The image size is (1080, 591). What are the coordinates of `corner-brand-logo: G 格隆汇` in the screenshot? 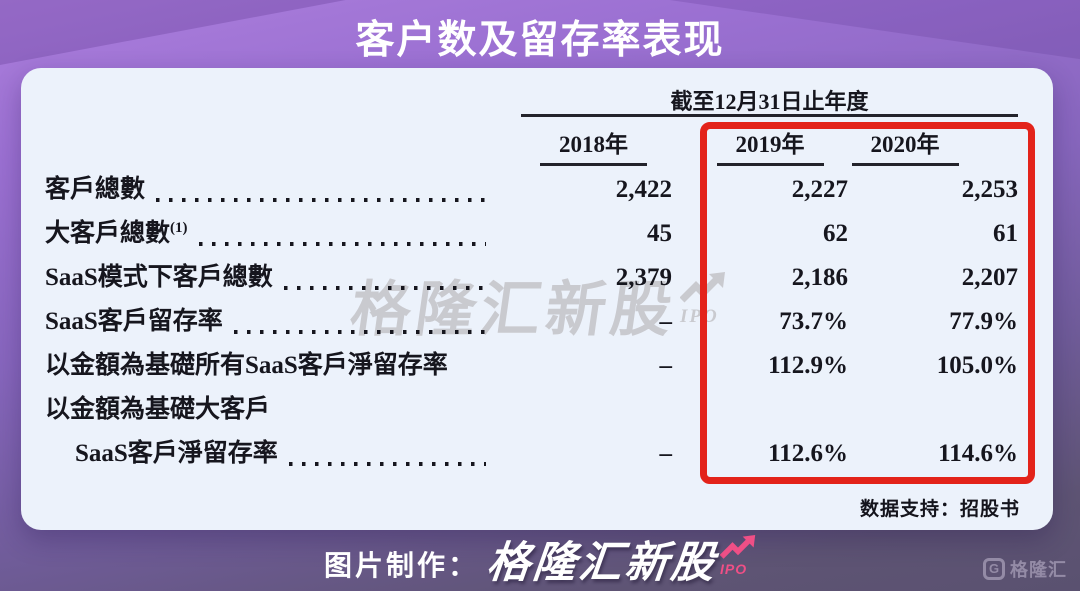 It's located at (1025, 569).